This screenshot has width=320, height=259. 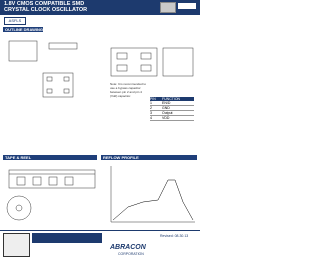 I want to click on th: FUNCTION, so click(x=171, y=99).